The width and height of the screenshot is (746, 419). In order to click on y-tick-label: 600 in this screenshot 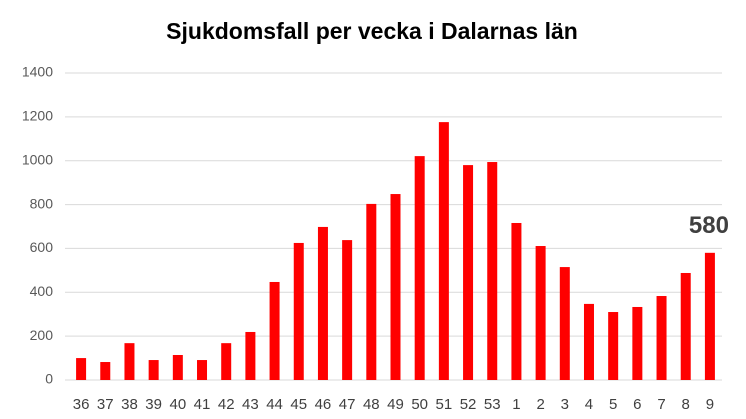, I will do `click(42, 247)`.